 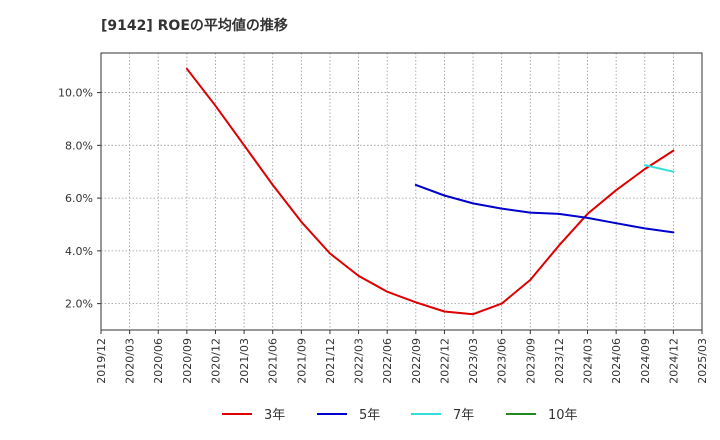 I want to click on series-line-5年, so click(x=544, y=208).